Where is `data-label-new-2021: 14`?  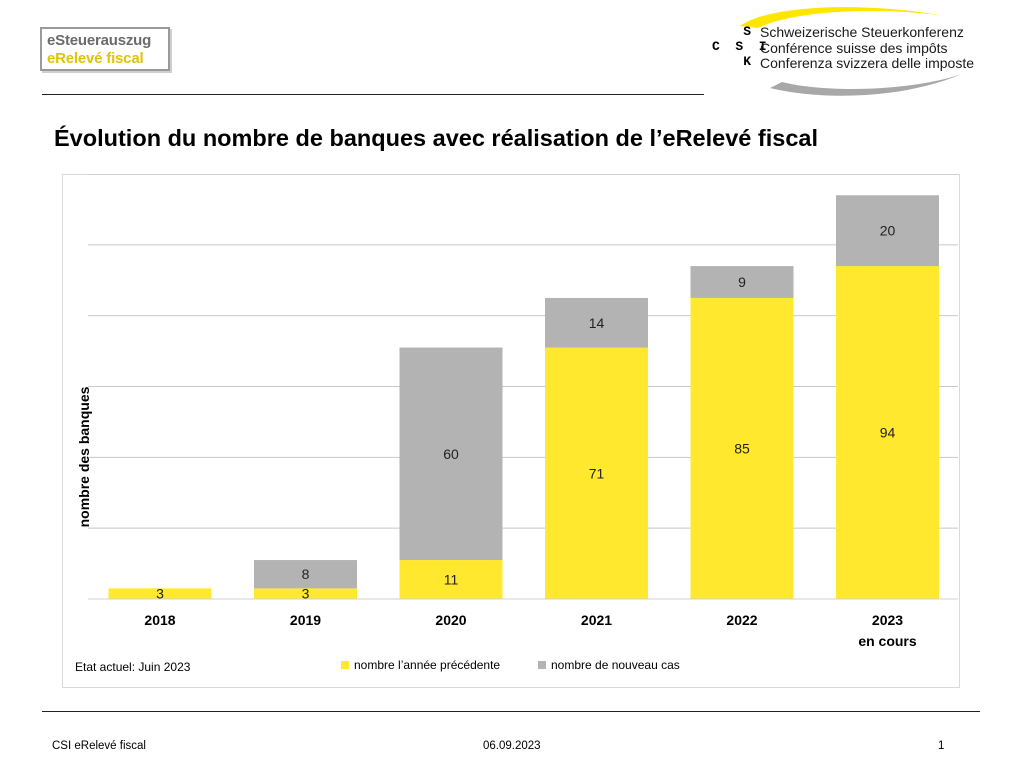
data-label-new-2021: 14 is located at coordinates (597, 323).